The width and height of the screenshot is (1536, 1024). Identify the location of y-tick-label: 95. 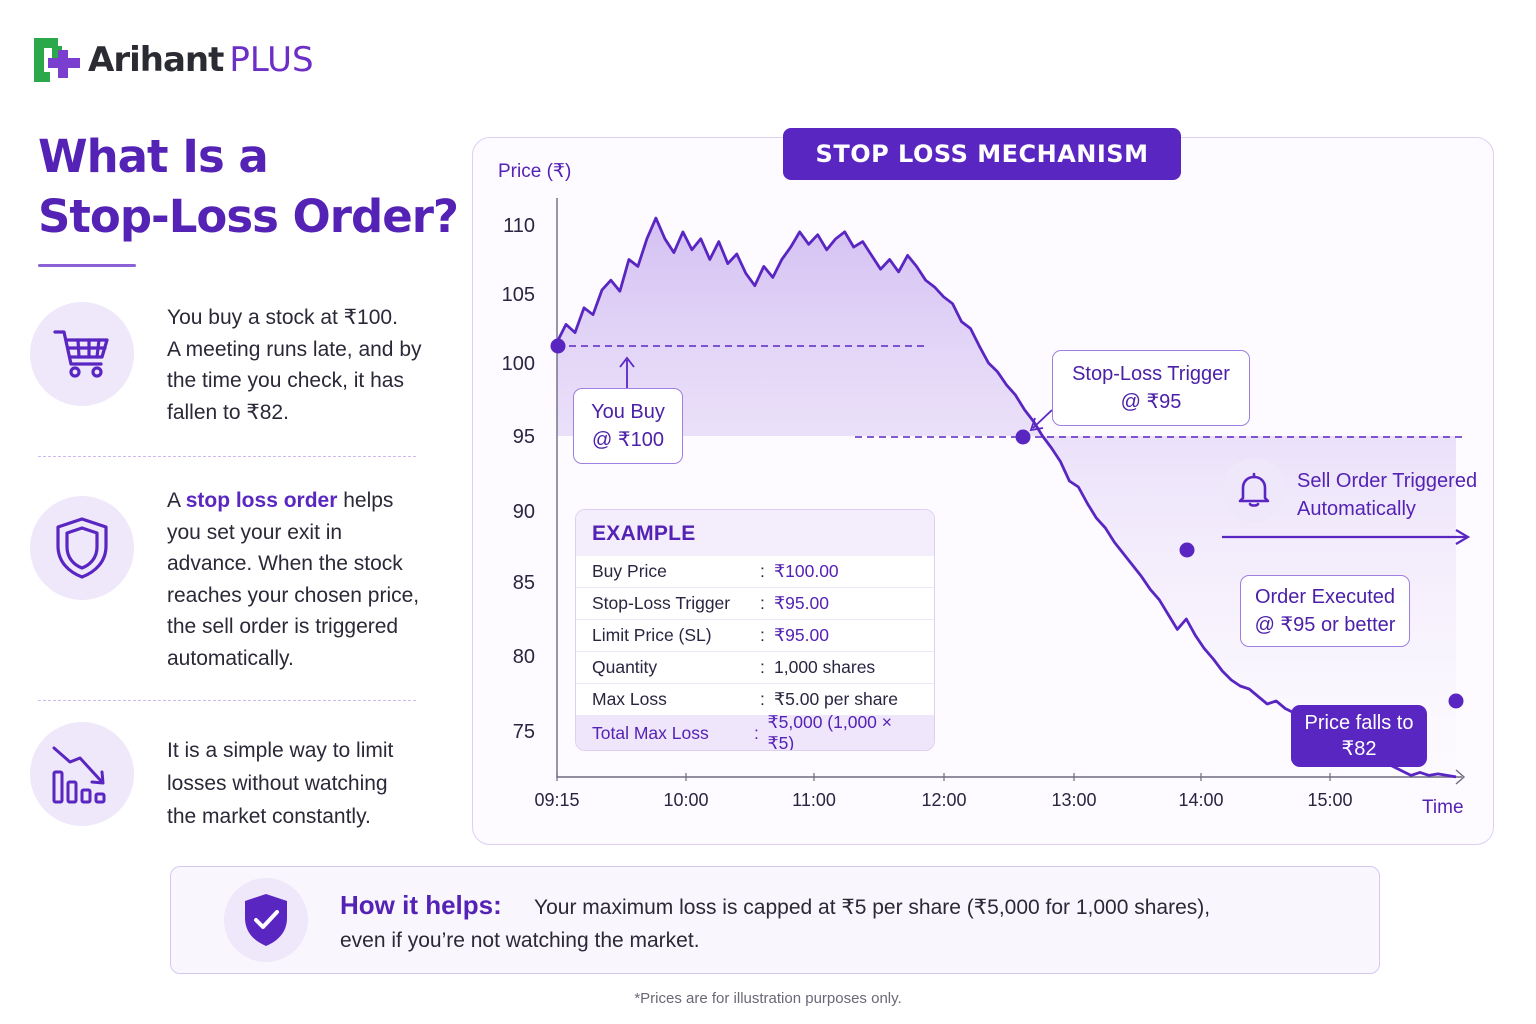
(524, 437).